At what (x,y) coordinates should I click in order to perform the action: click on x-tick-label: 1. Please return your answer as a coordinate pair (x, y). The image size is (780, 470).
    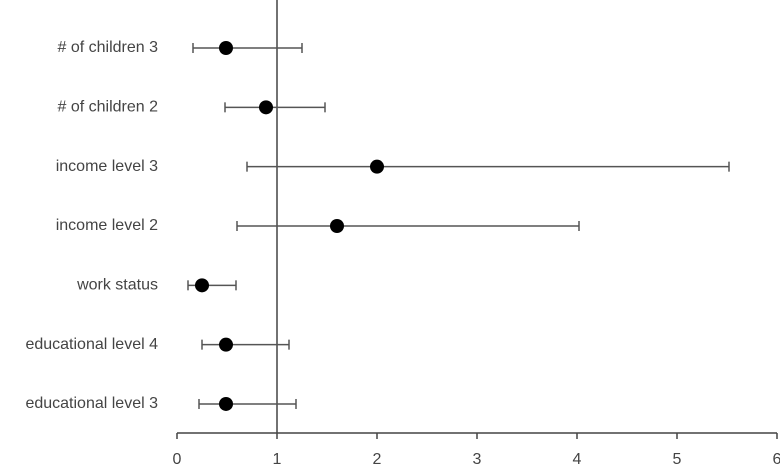
    Looking at the image, I should click on (277, 459).